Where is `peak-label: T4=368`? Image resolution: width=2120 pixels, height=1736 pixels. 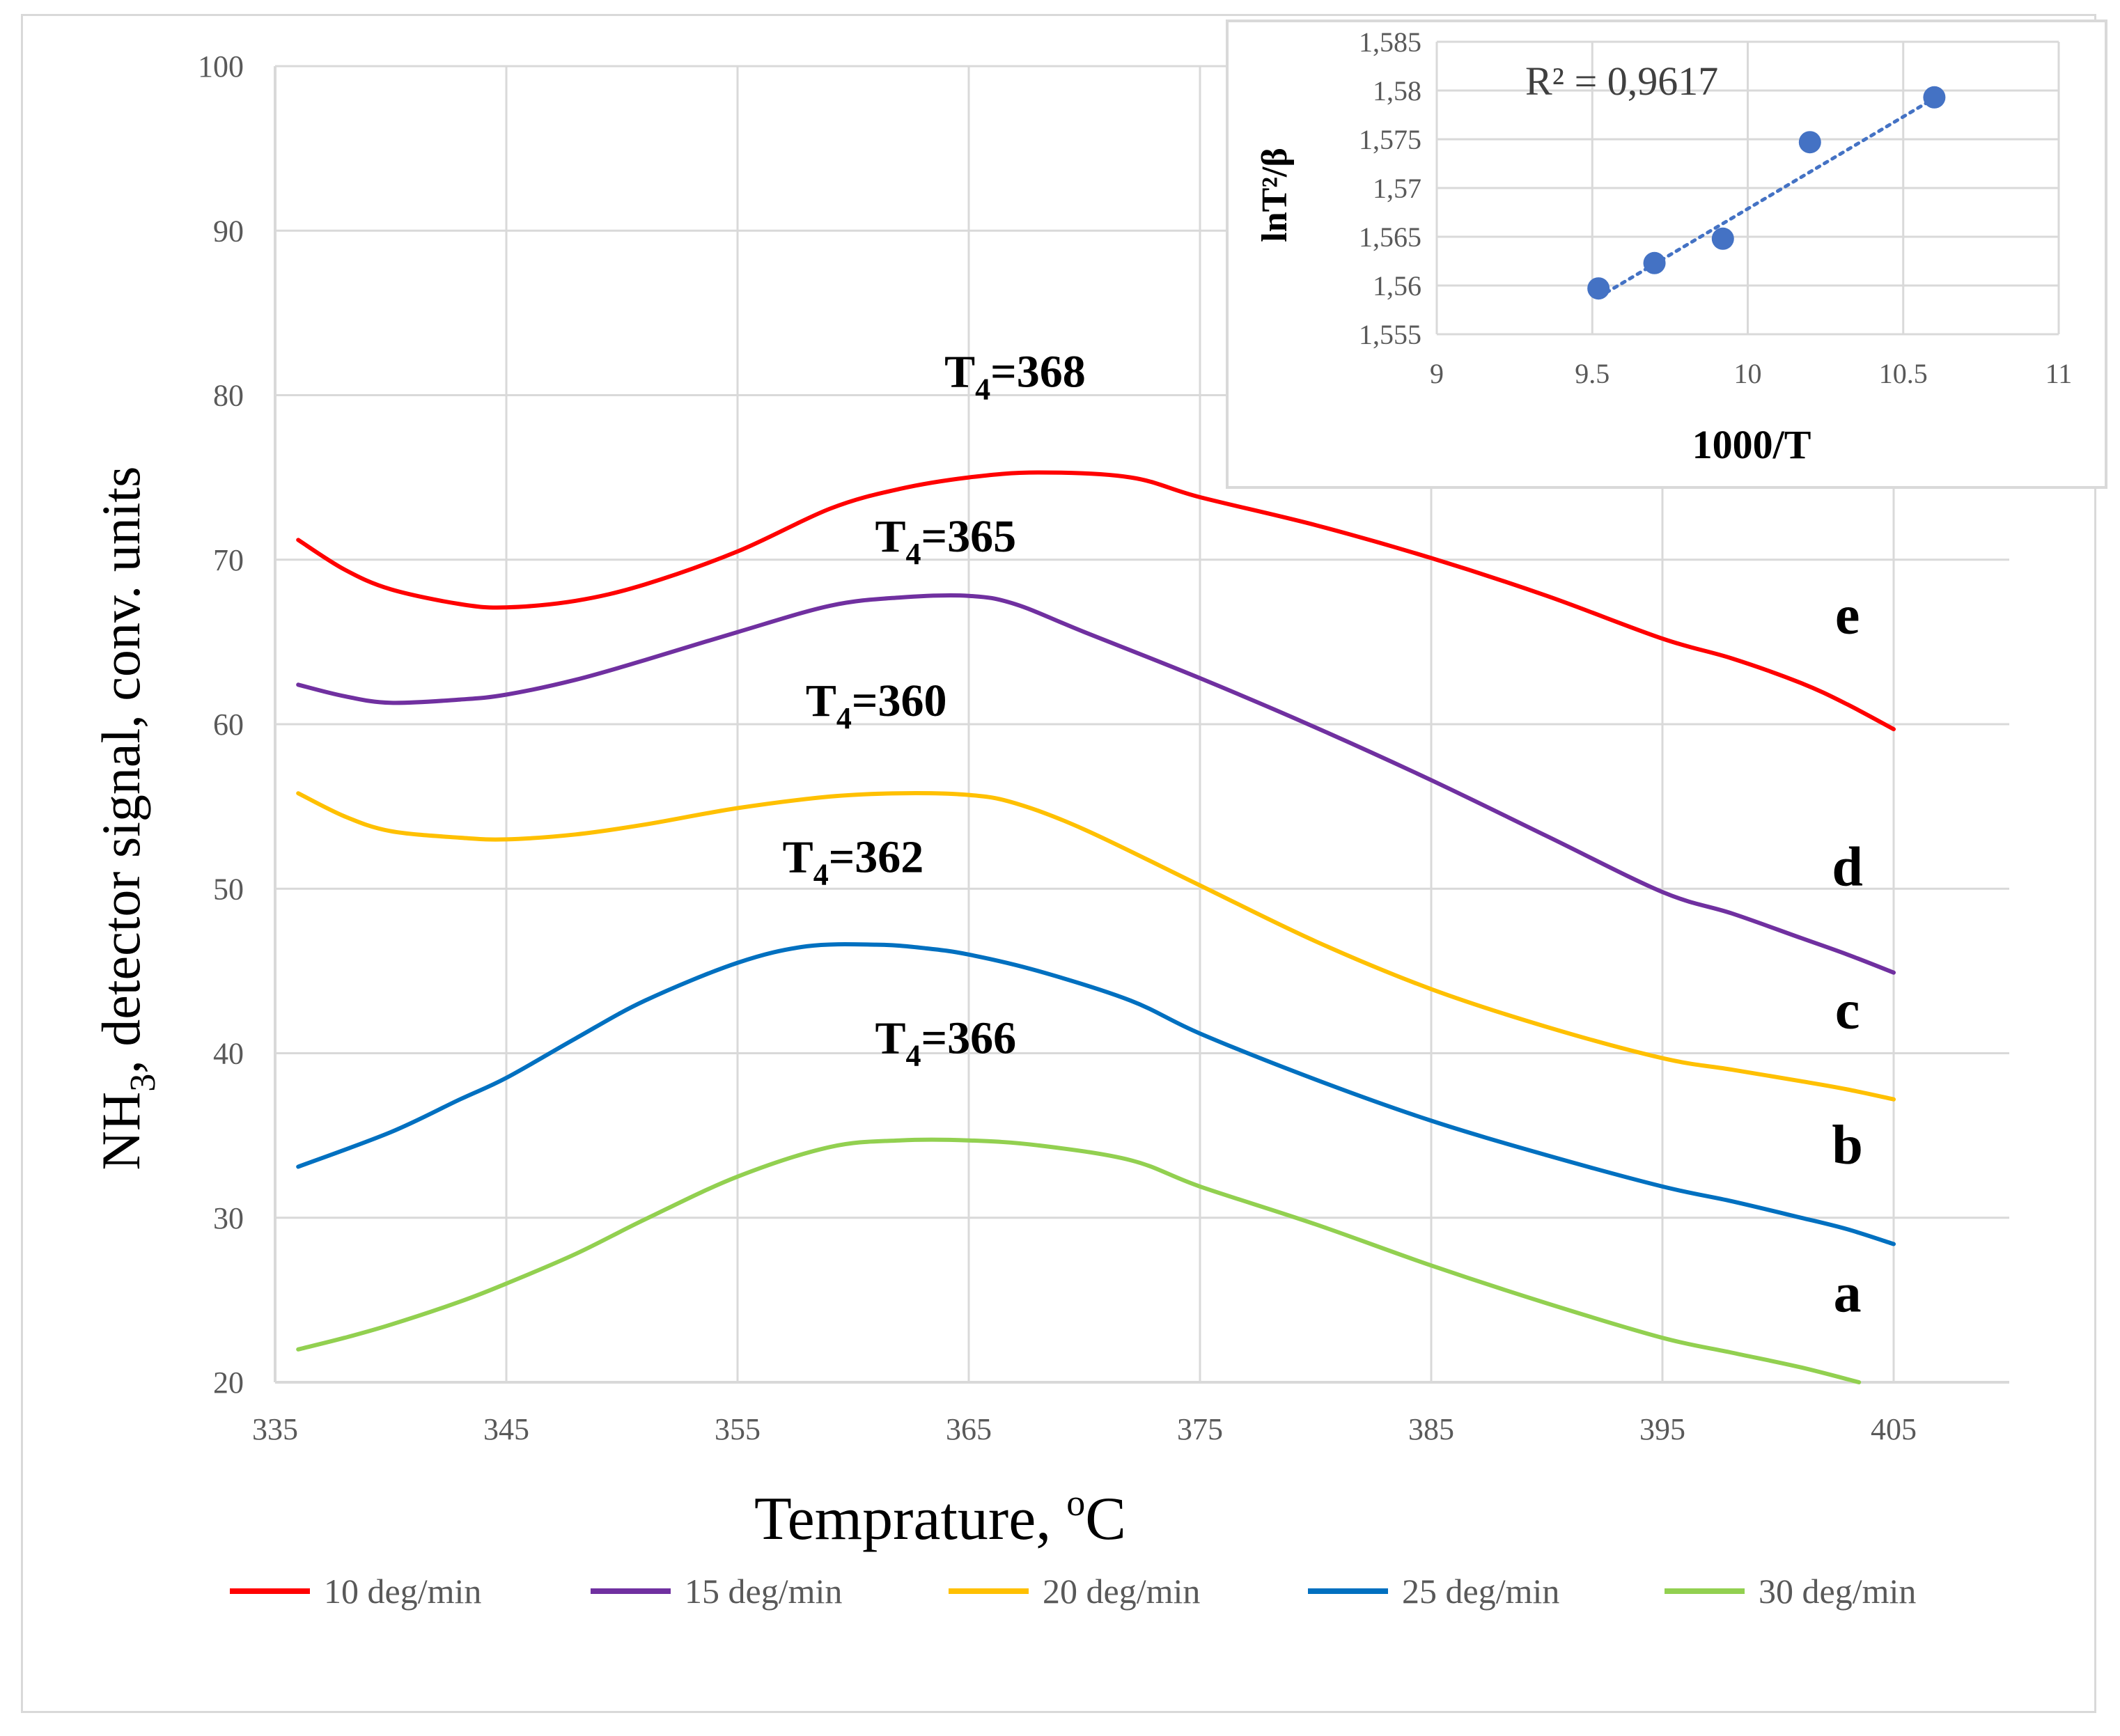
peak-label: T4=368 is located at coordinates (1015, 377).